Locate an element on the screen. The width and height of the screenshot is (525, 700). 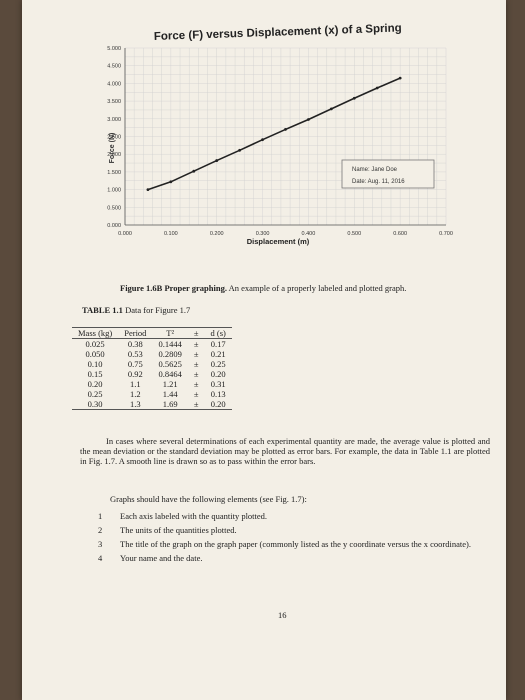
list-item: 4 Your name and the date. is located at coordinates (285, 558).